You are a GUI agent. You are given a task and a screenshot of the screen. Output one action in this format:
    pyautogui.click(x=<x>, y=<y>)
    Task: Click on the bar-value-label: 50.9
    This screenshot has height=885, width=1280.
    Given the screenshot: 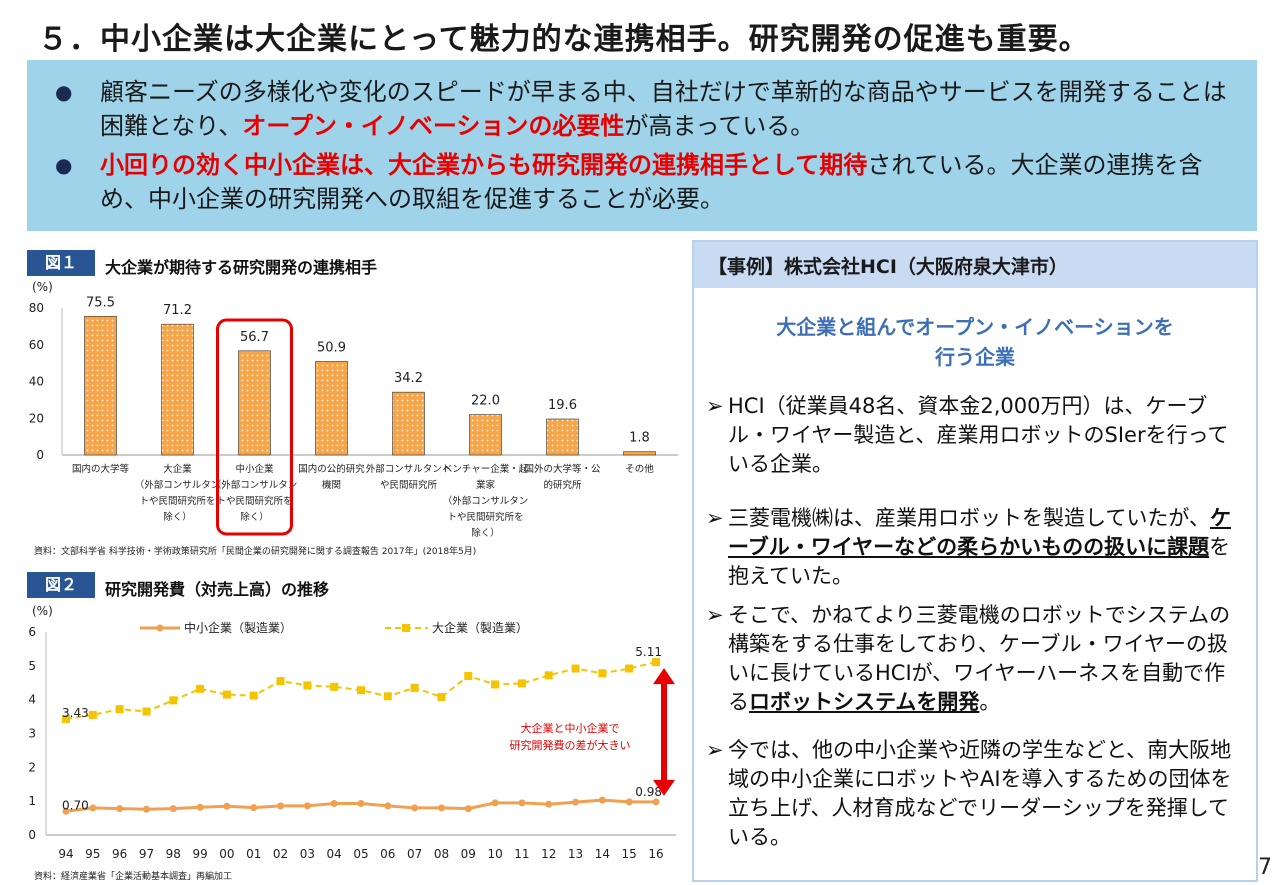 What is the action you would take?
    pyautogui.click(x=331, y=347)
    